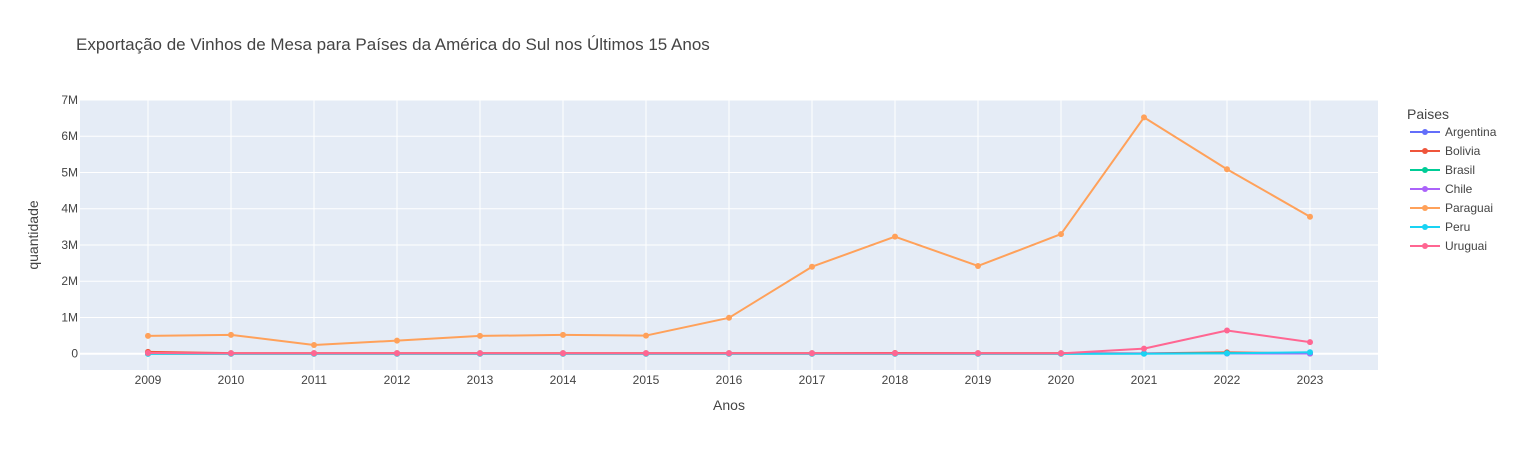 Image resolution: width=1522 pixels, height=450 pixels. What do you see at coordinates (1061, 380) in the screenshot?
I see `x-tick-label: 2020` at bounding box center [1061, 380].